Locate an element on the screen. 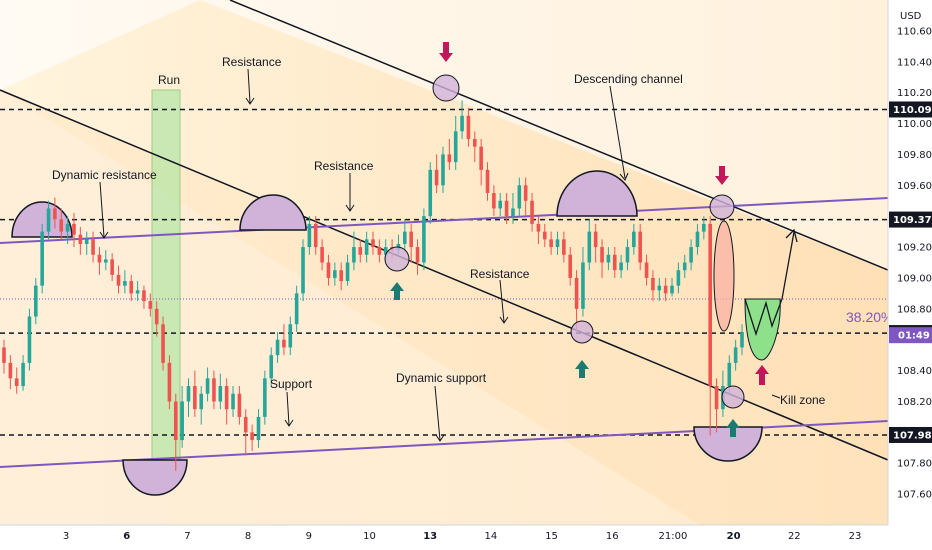  y-tick-label: 107.800 is located at coordinates (914, 464).